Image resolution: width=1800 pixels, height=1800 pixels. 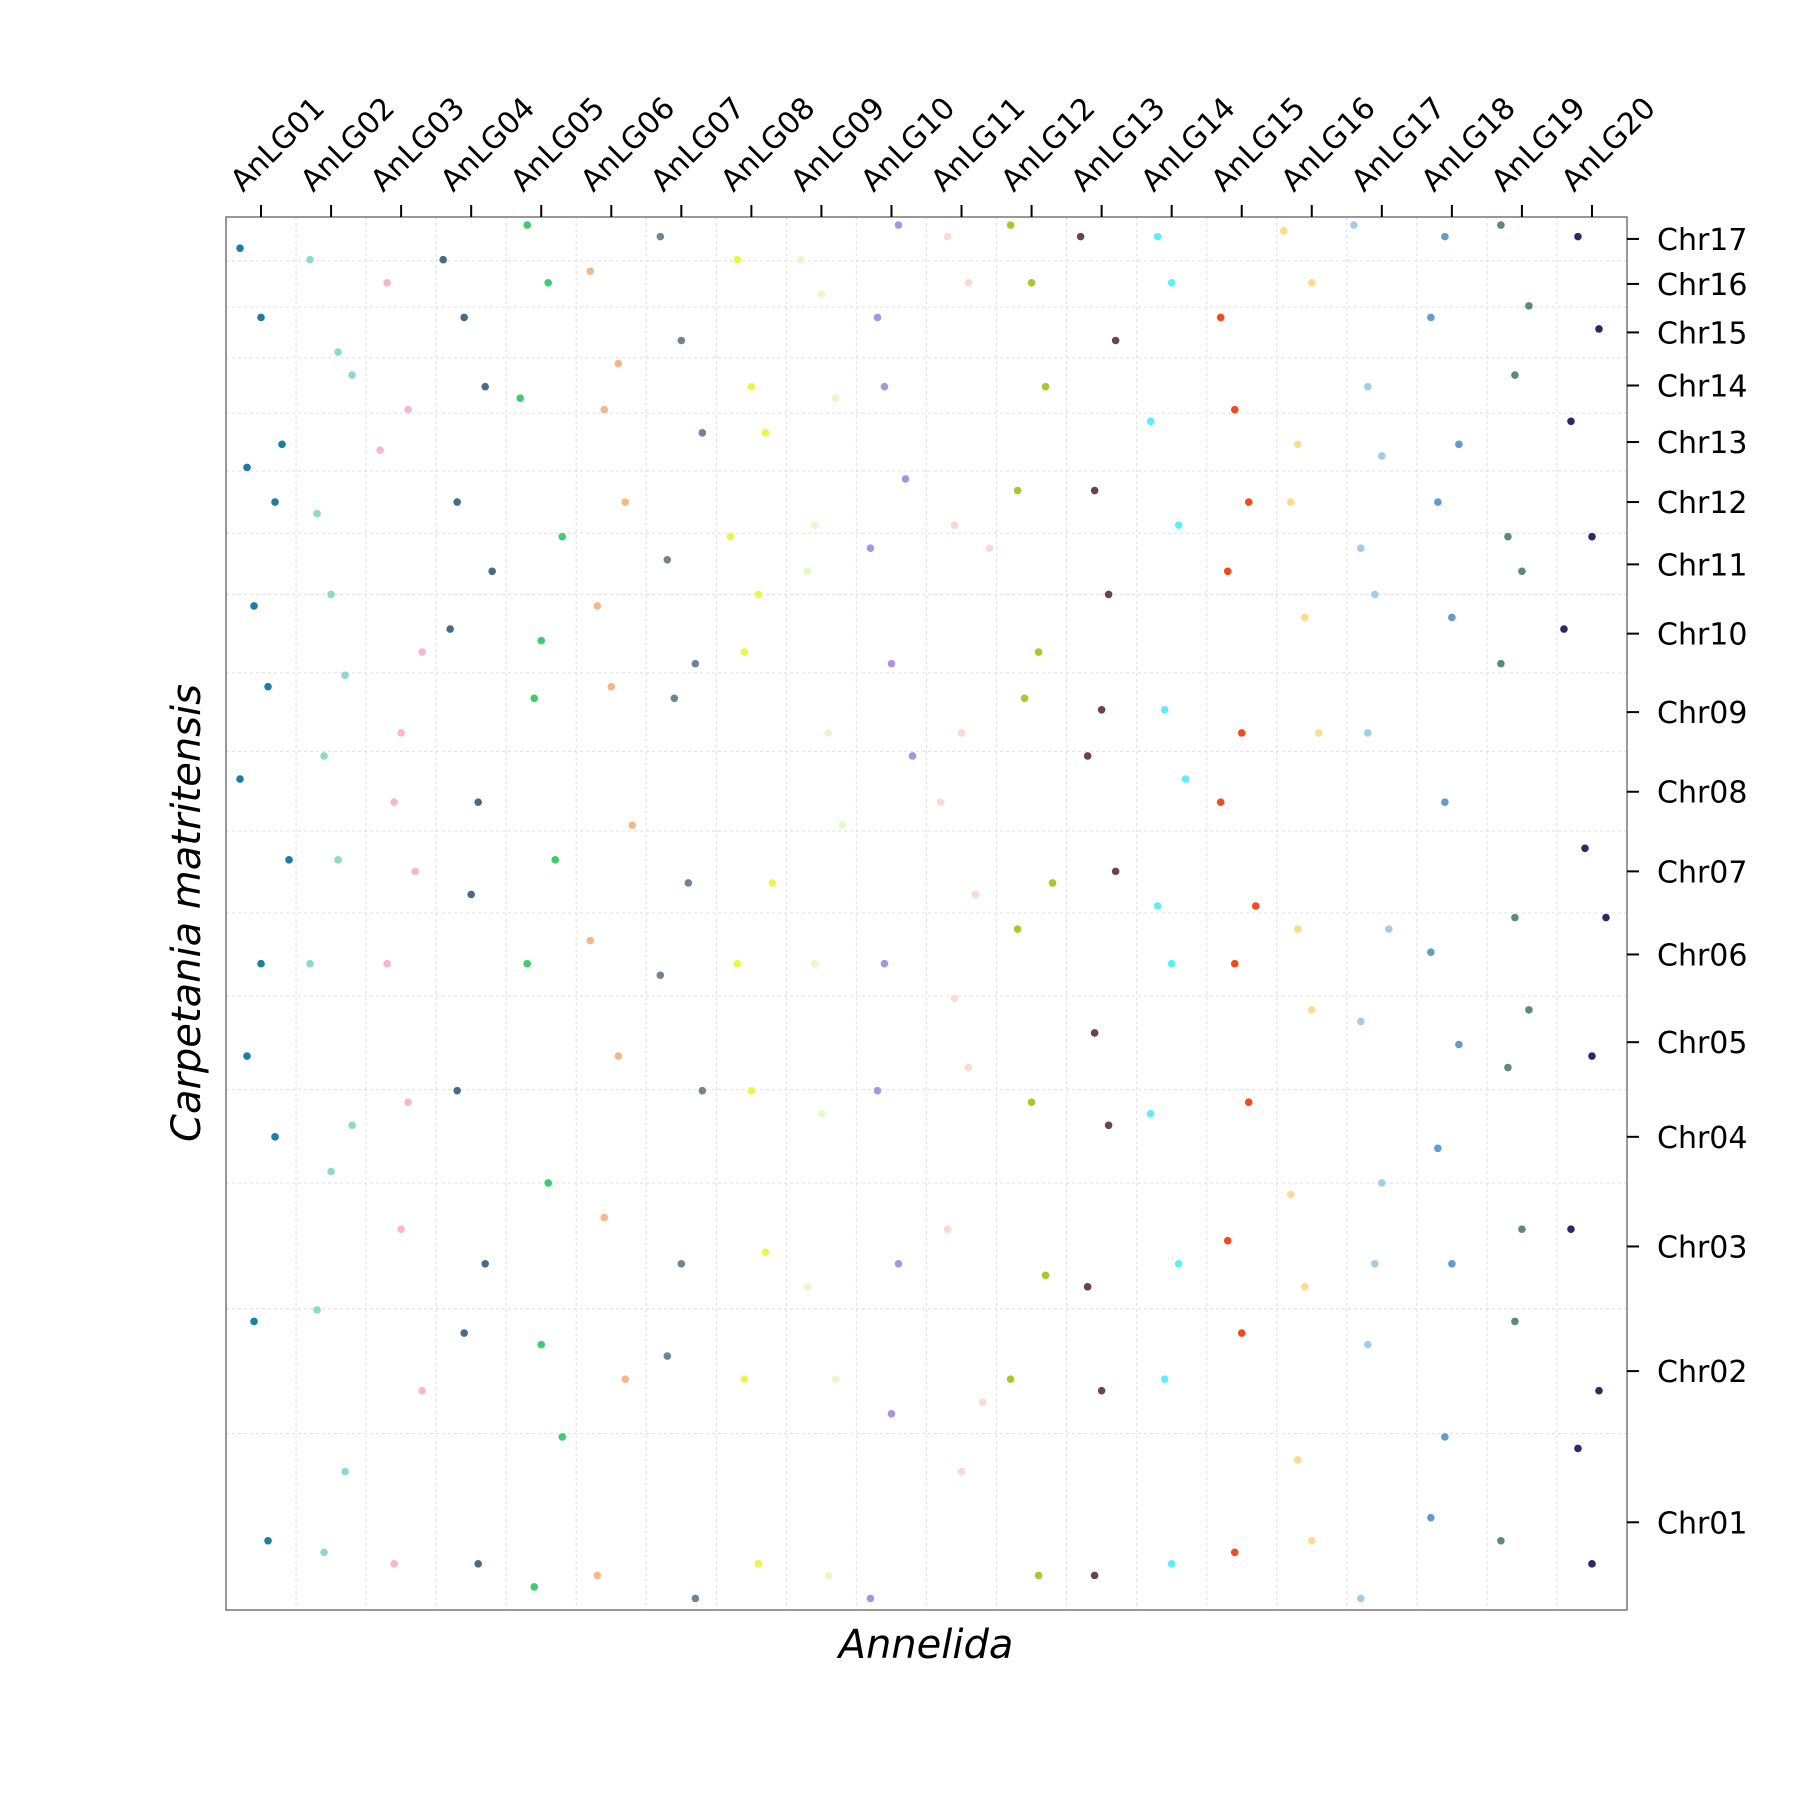 I want to click on y-axis-title: Carpetania matritensis, so click(x=187, y=913).